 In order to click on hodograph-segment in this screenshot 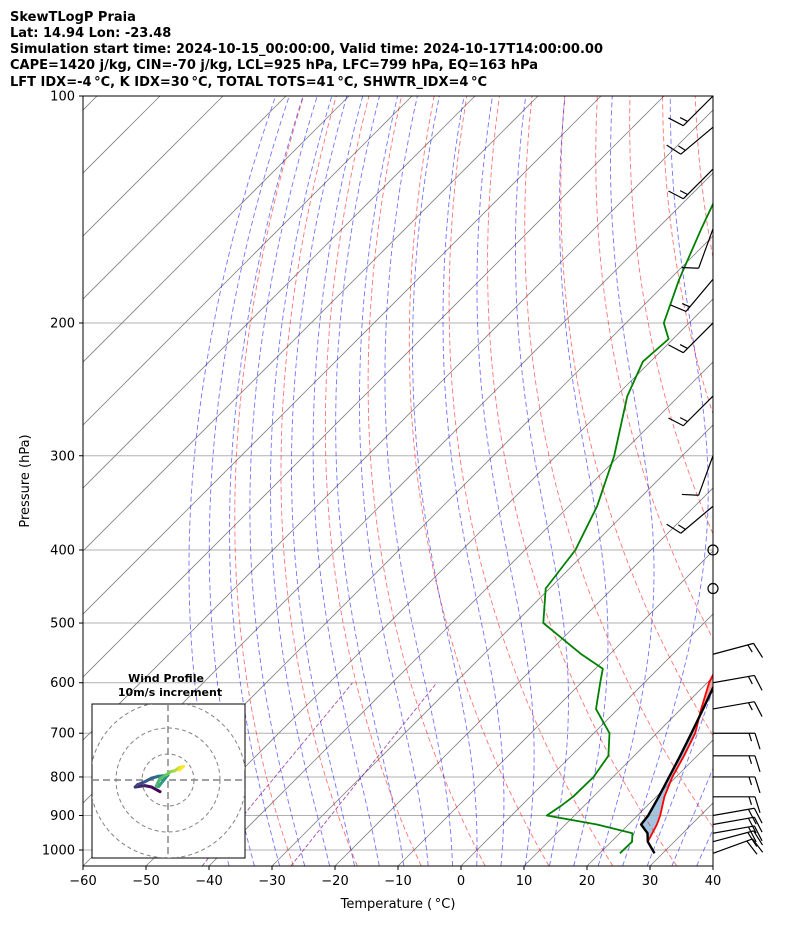, I will do `click(156, 789)`.